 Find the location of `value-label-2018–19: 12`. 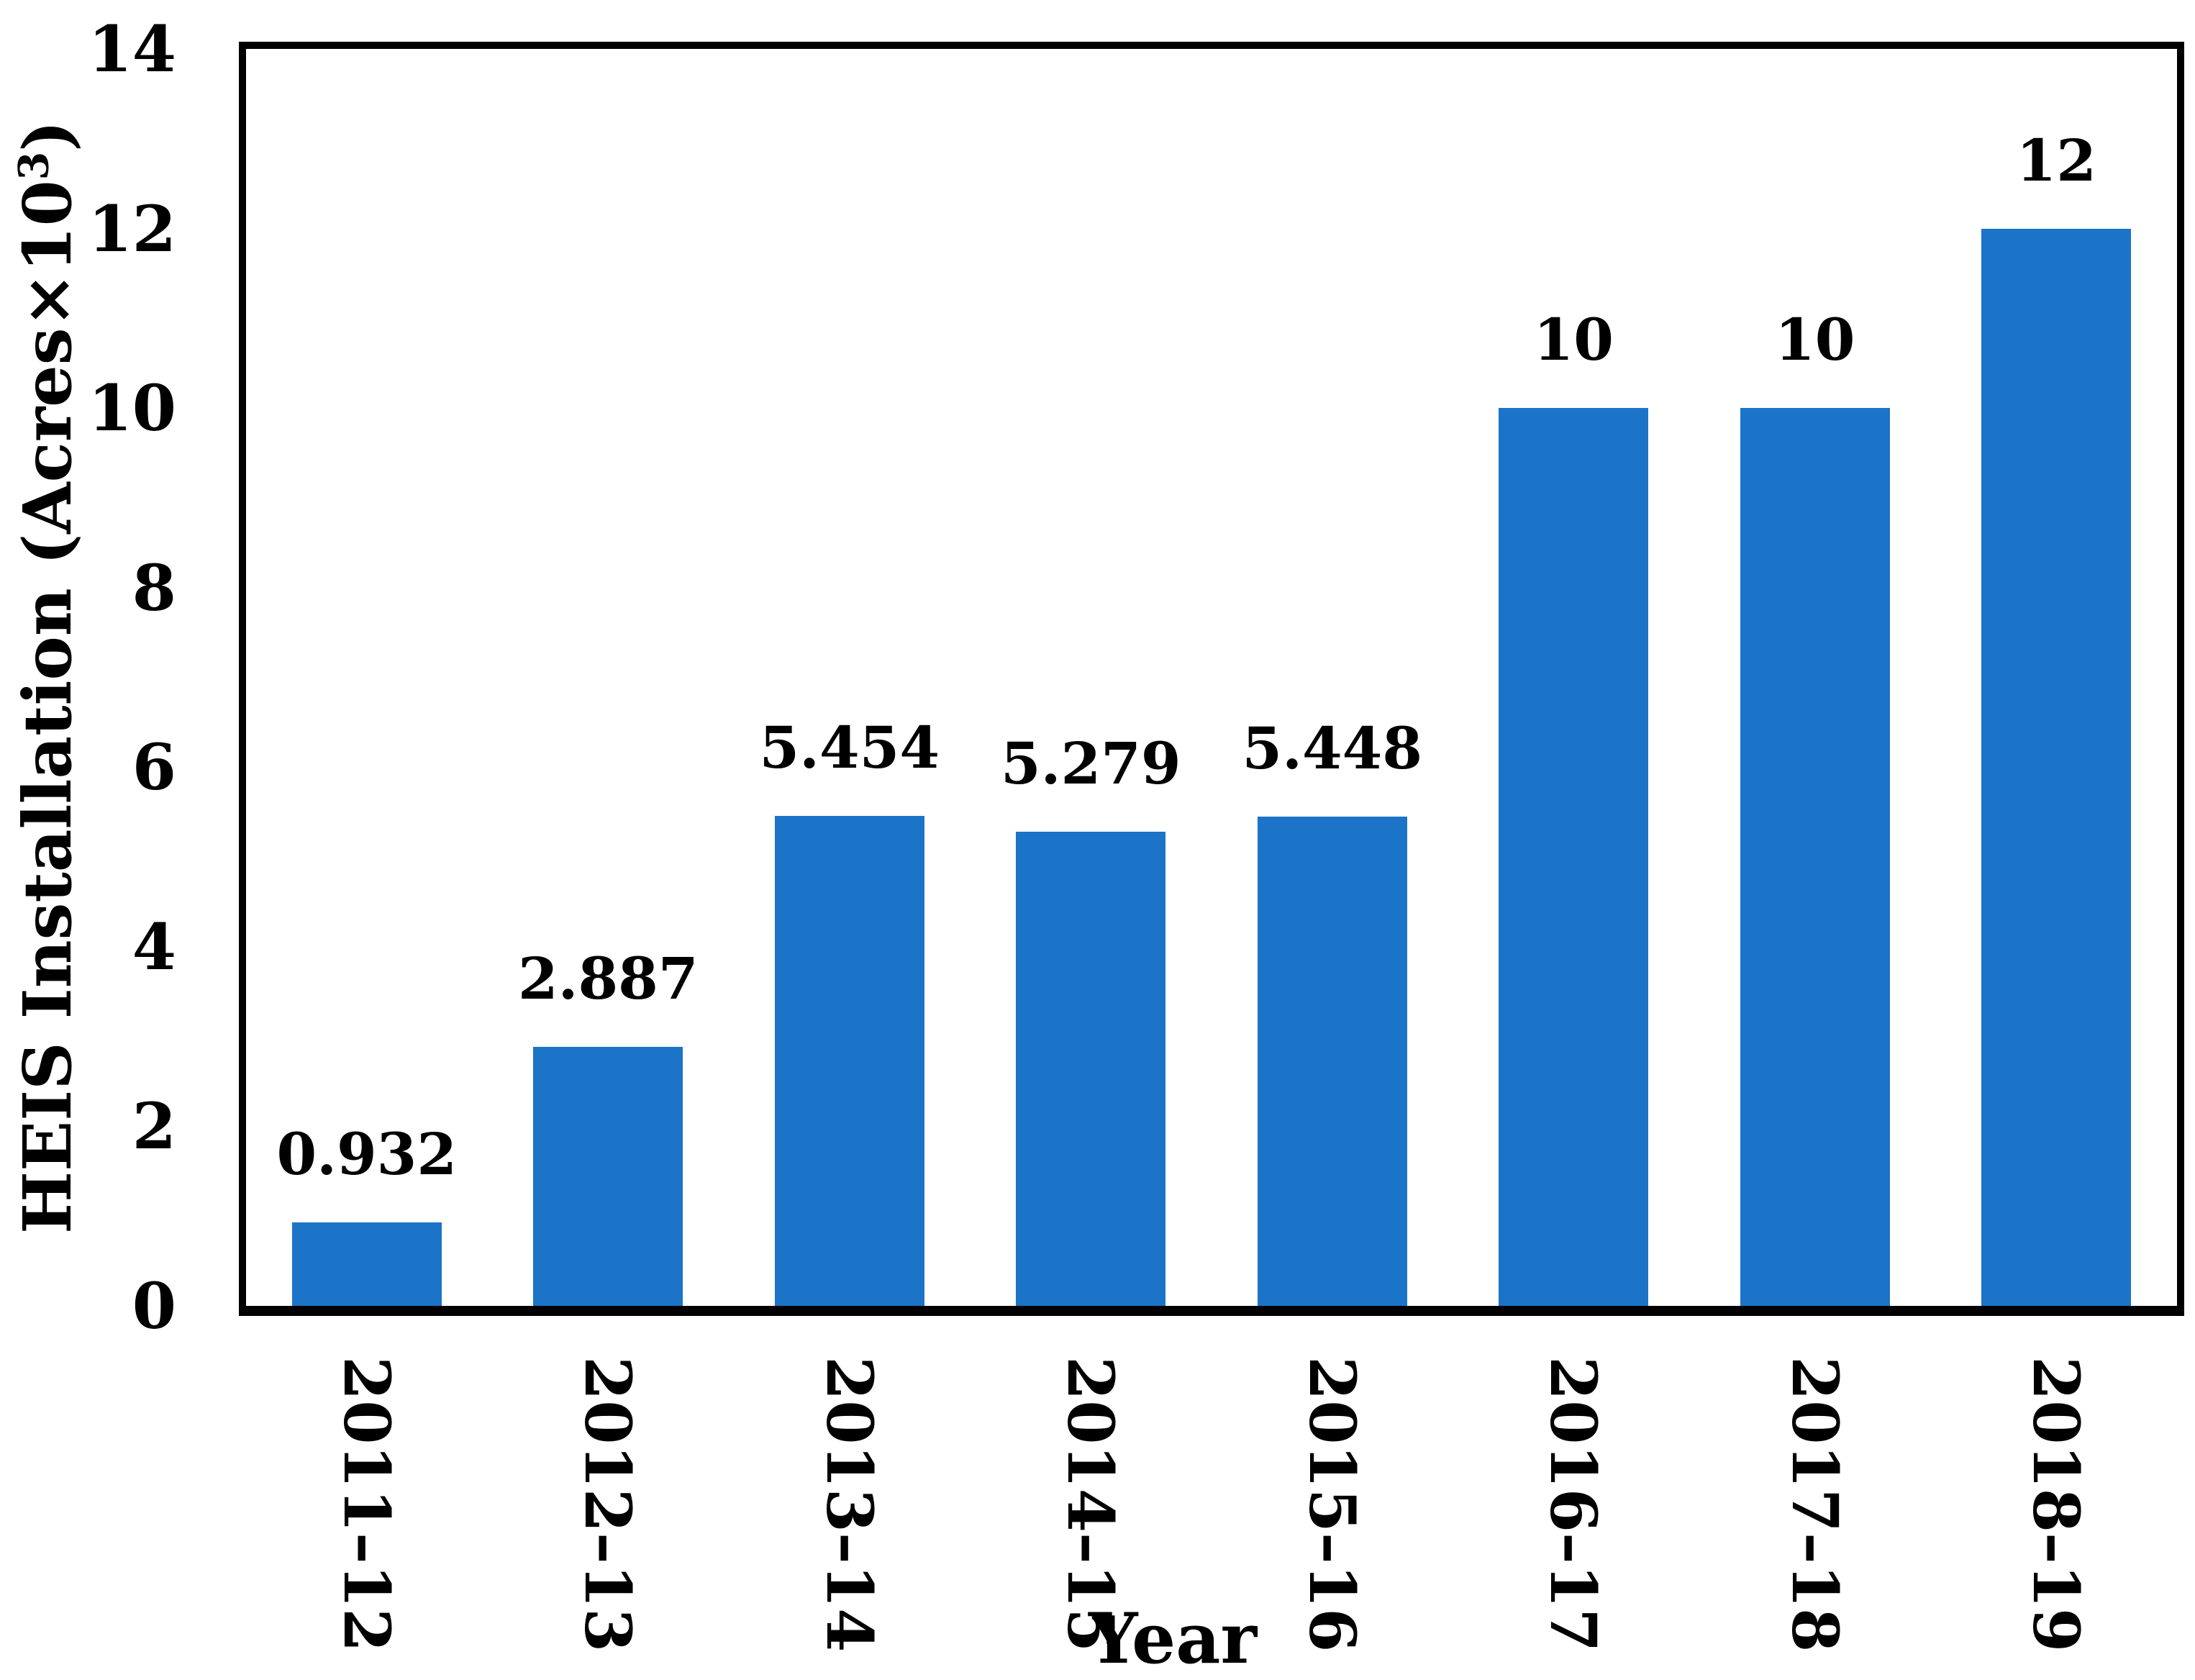

value-label-2018–19: 12 is located at coordinates (2056, 160).